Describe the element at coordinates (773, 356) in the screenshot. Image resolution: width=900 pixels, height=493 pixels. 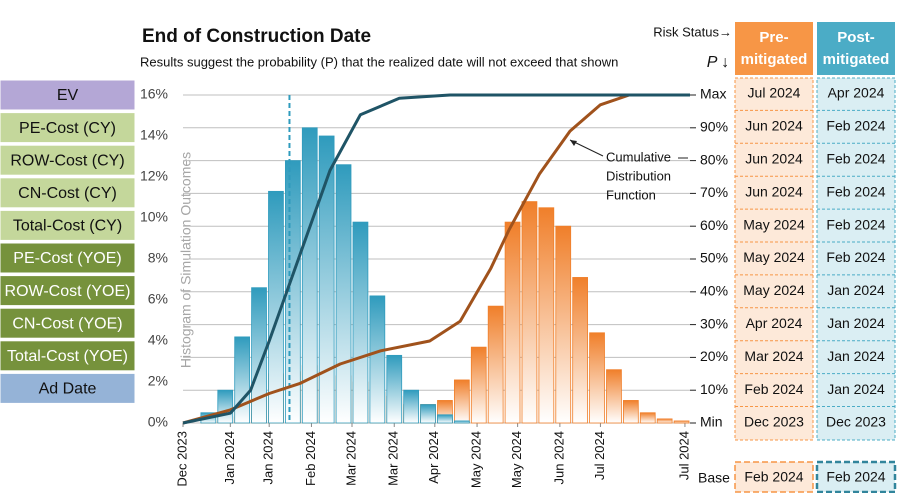
I see `table-cell: Mar 2024` at that location.